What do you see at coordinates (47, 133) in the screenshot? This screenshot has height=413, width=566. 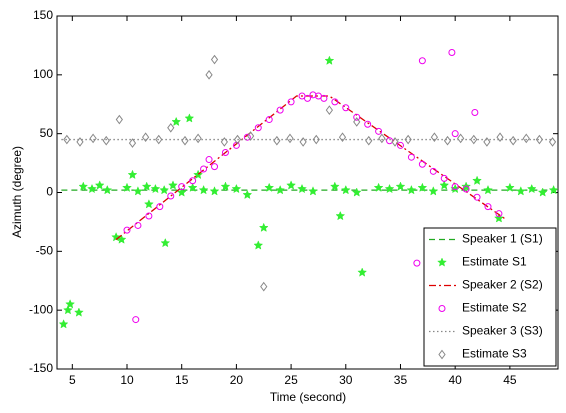 I see `y-tick-label: 50` at bounding box center [47, 133].